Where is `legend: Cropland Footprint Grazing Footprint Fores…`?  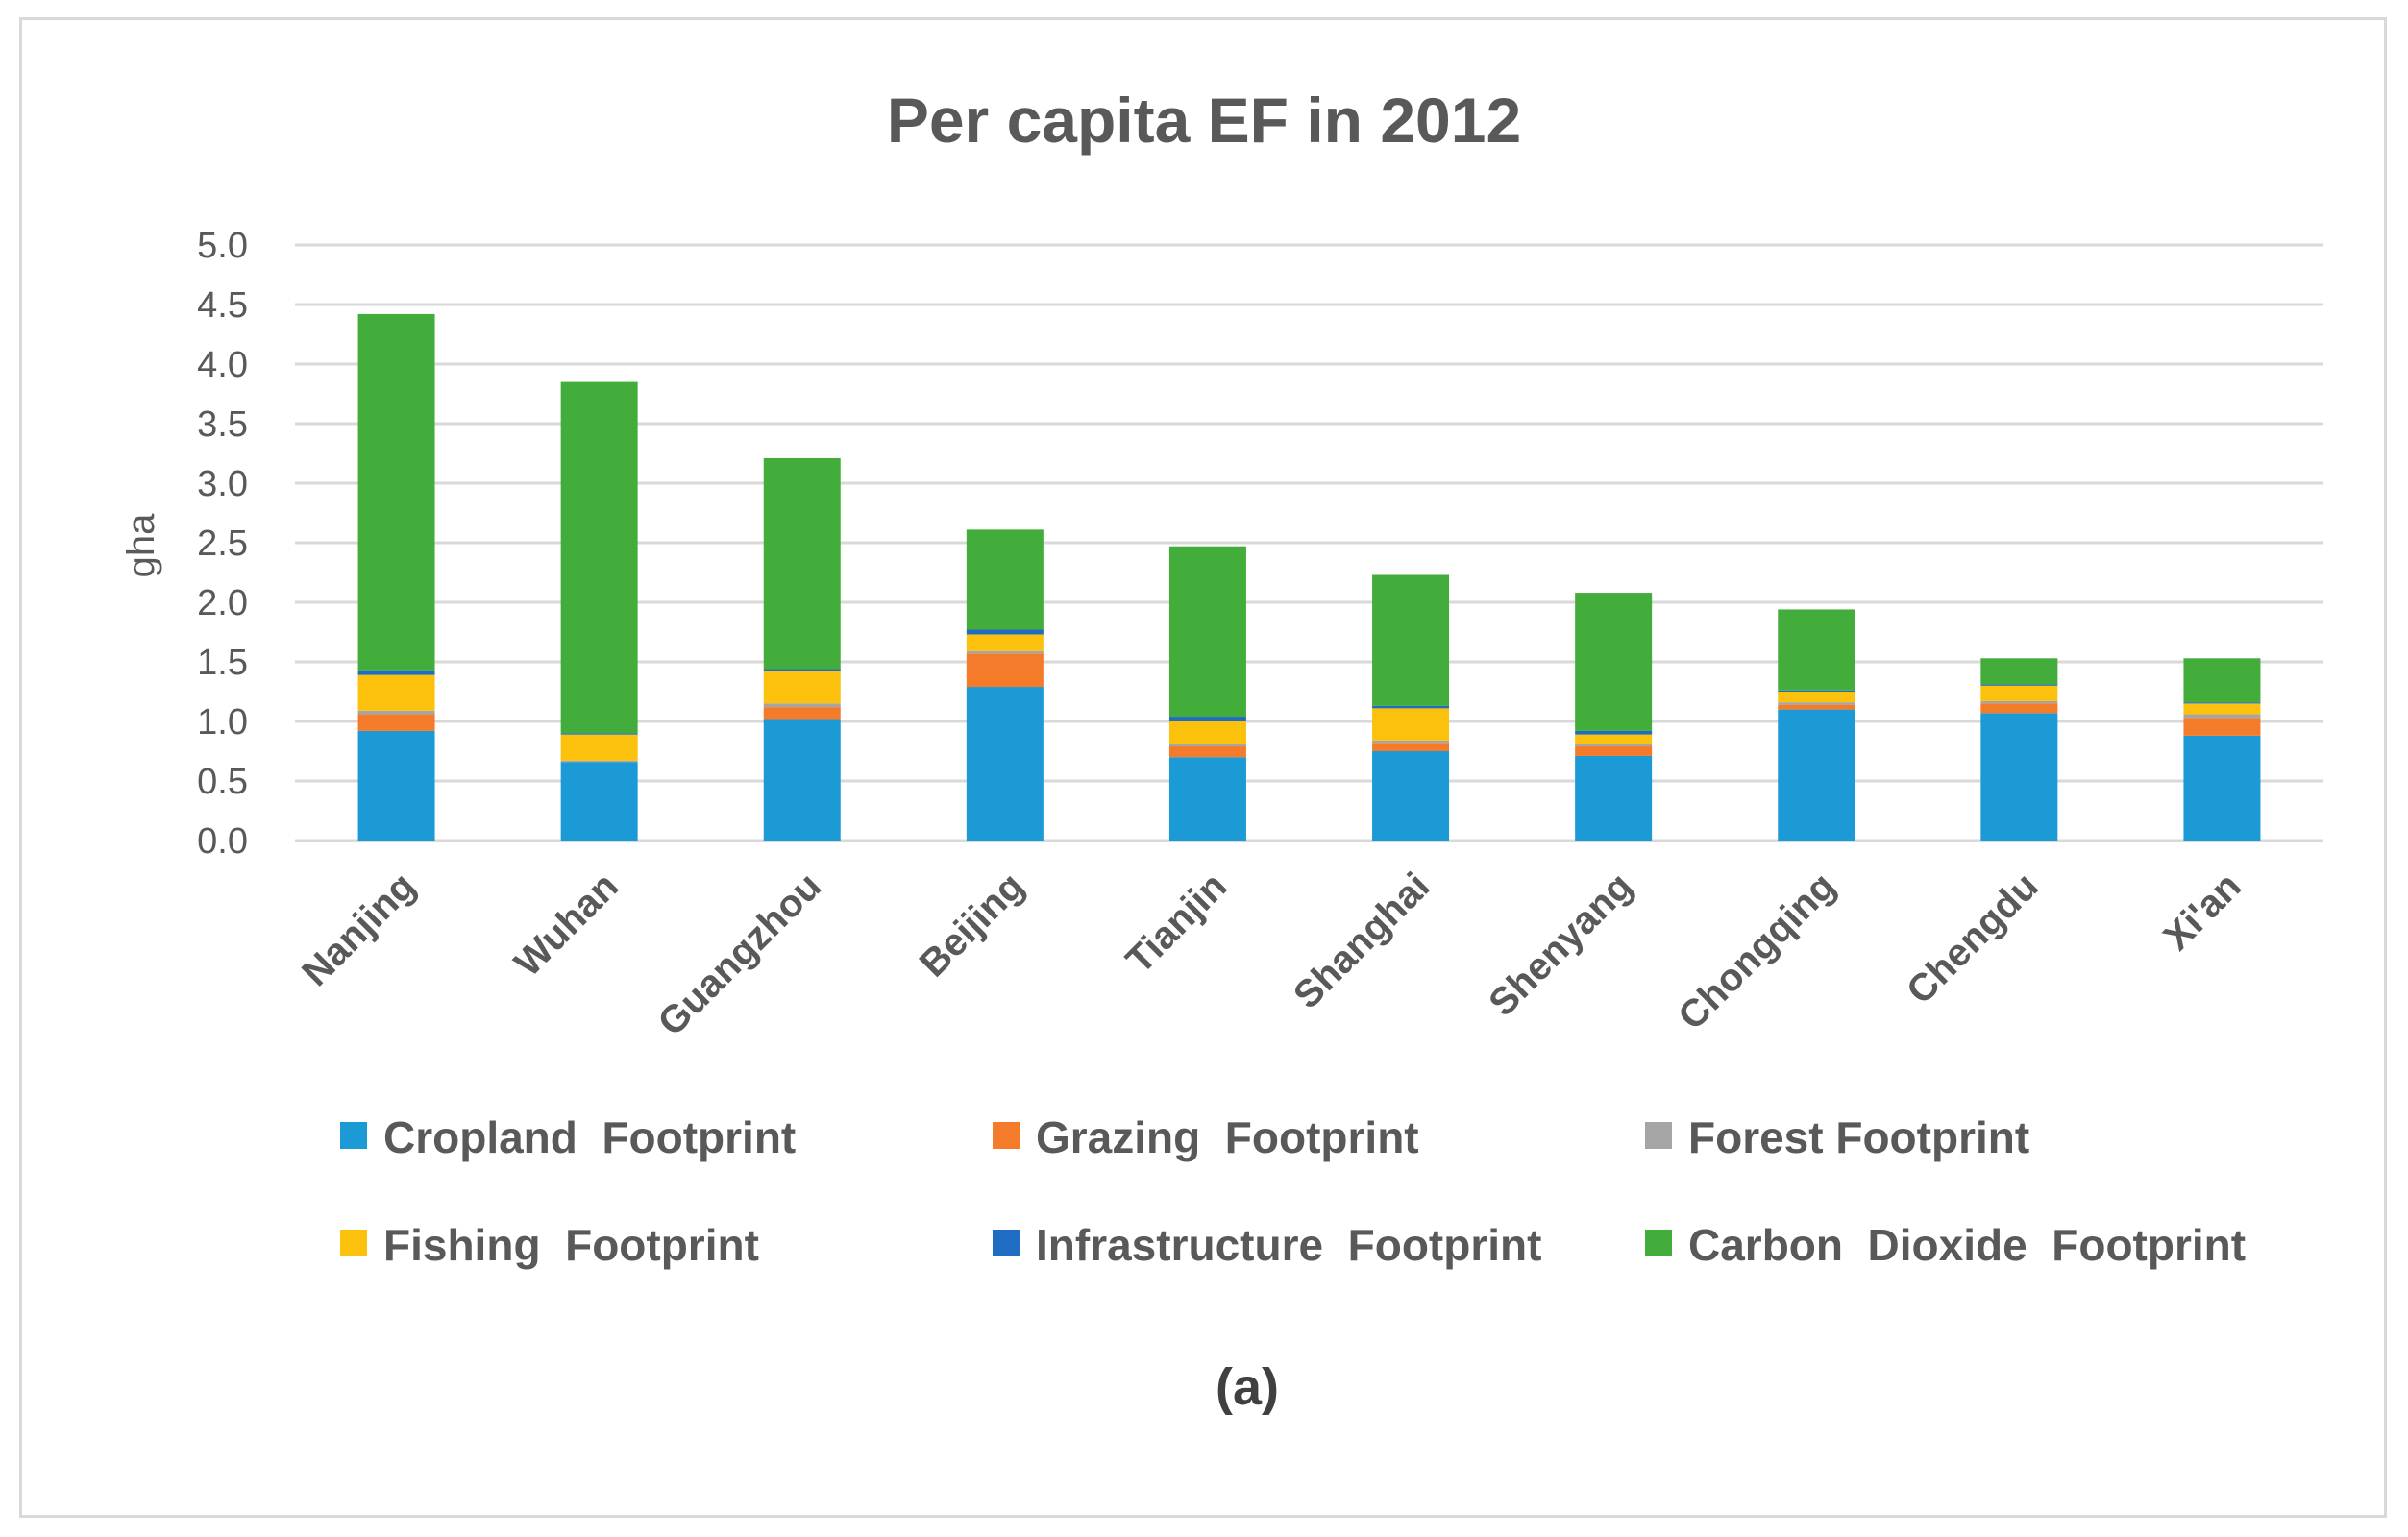
legend: Cropland Footprint Grazing Footprint Fores… is located at coordinates (1293, 1191).